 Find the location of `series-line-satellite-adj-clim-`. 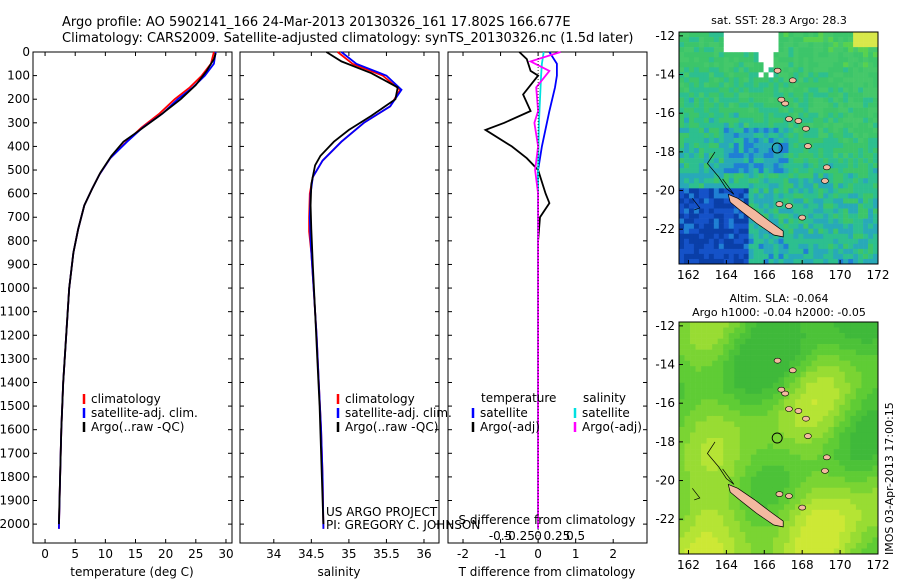

series-line-satellite-adj-clim- is located at coordinates (137, 290).